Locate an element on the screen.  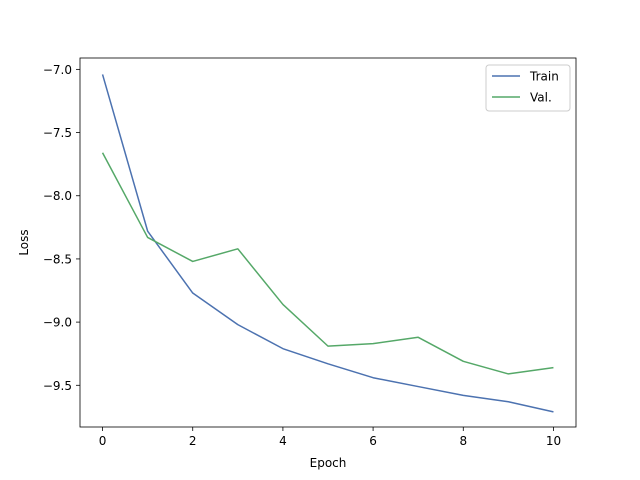
y-tick-label: −7.0 is located at coordinates (57, 70).